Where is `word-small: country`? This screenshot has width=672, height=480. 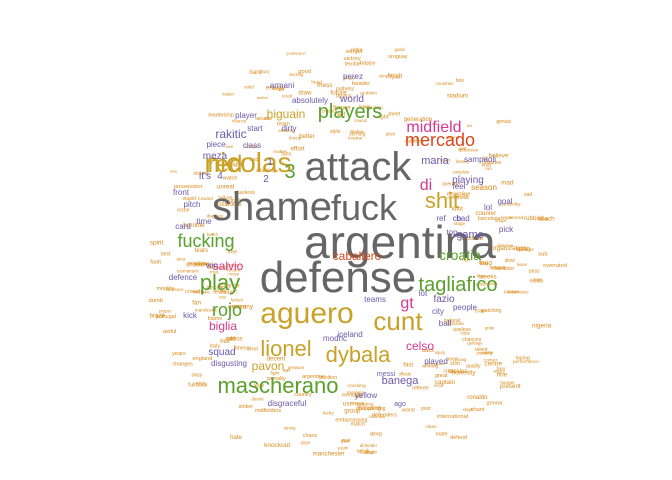 word-small: country is located at coordinates (303, 395).